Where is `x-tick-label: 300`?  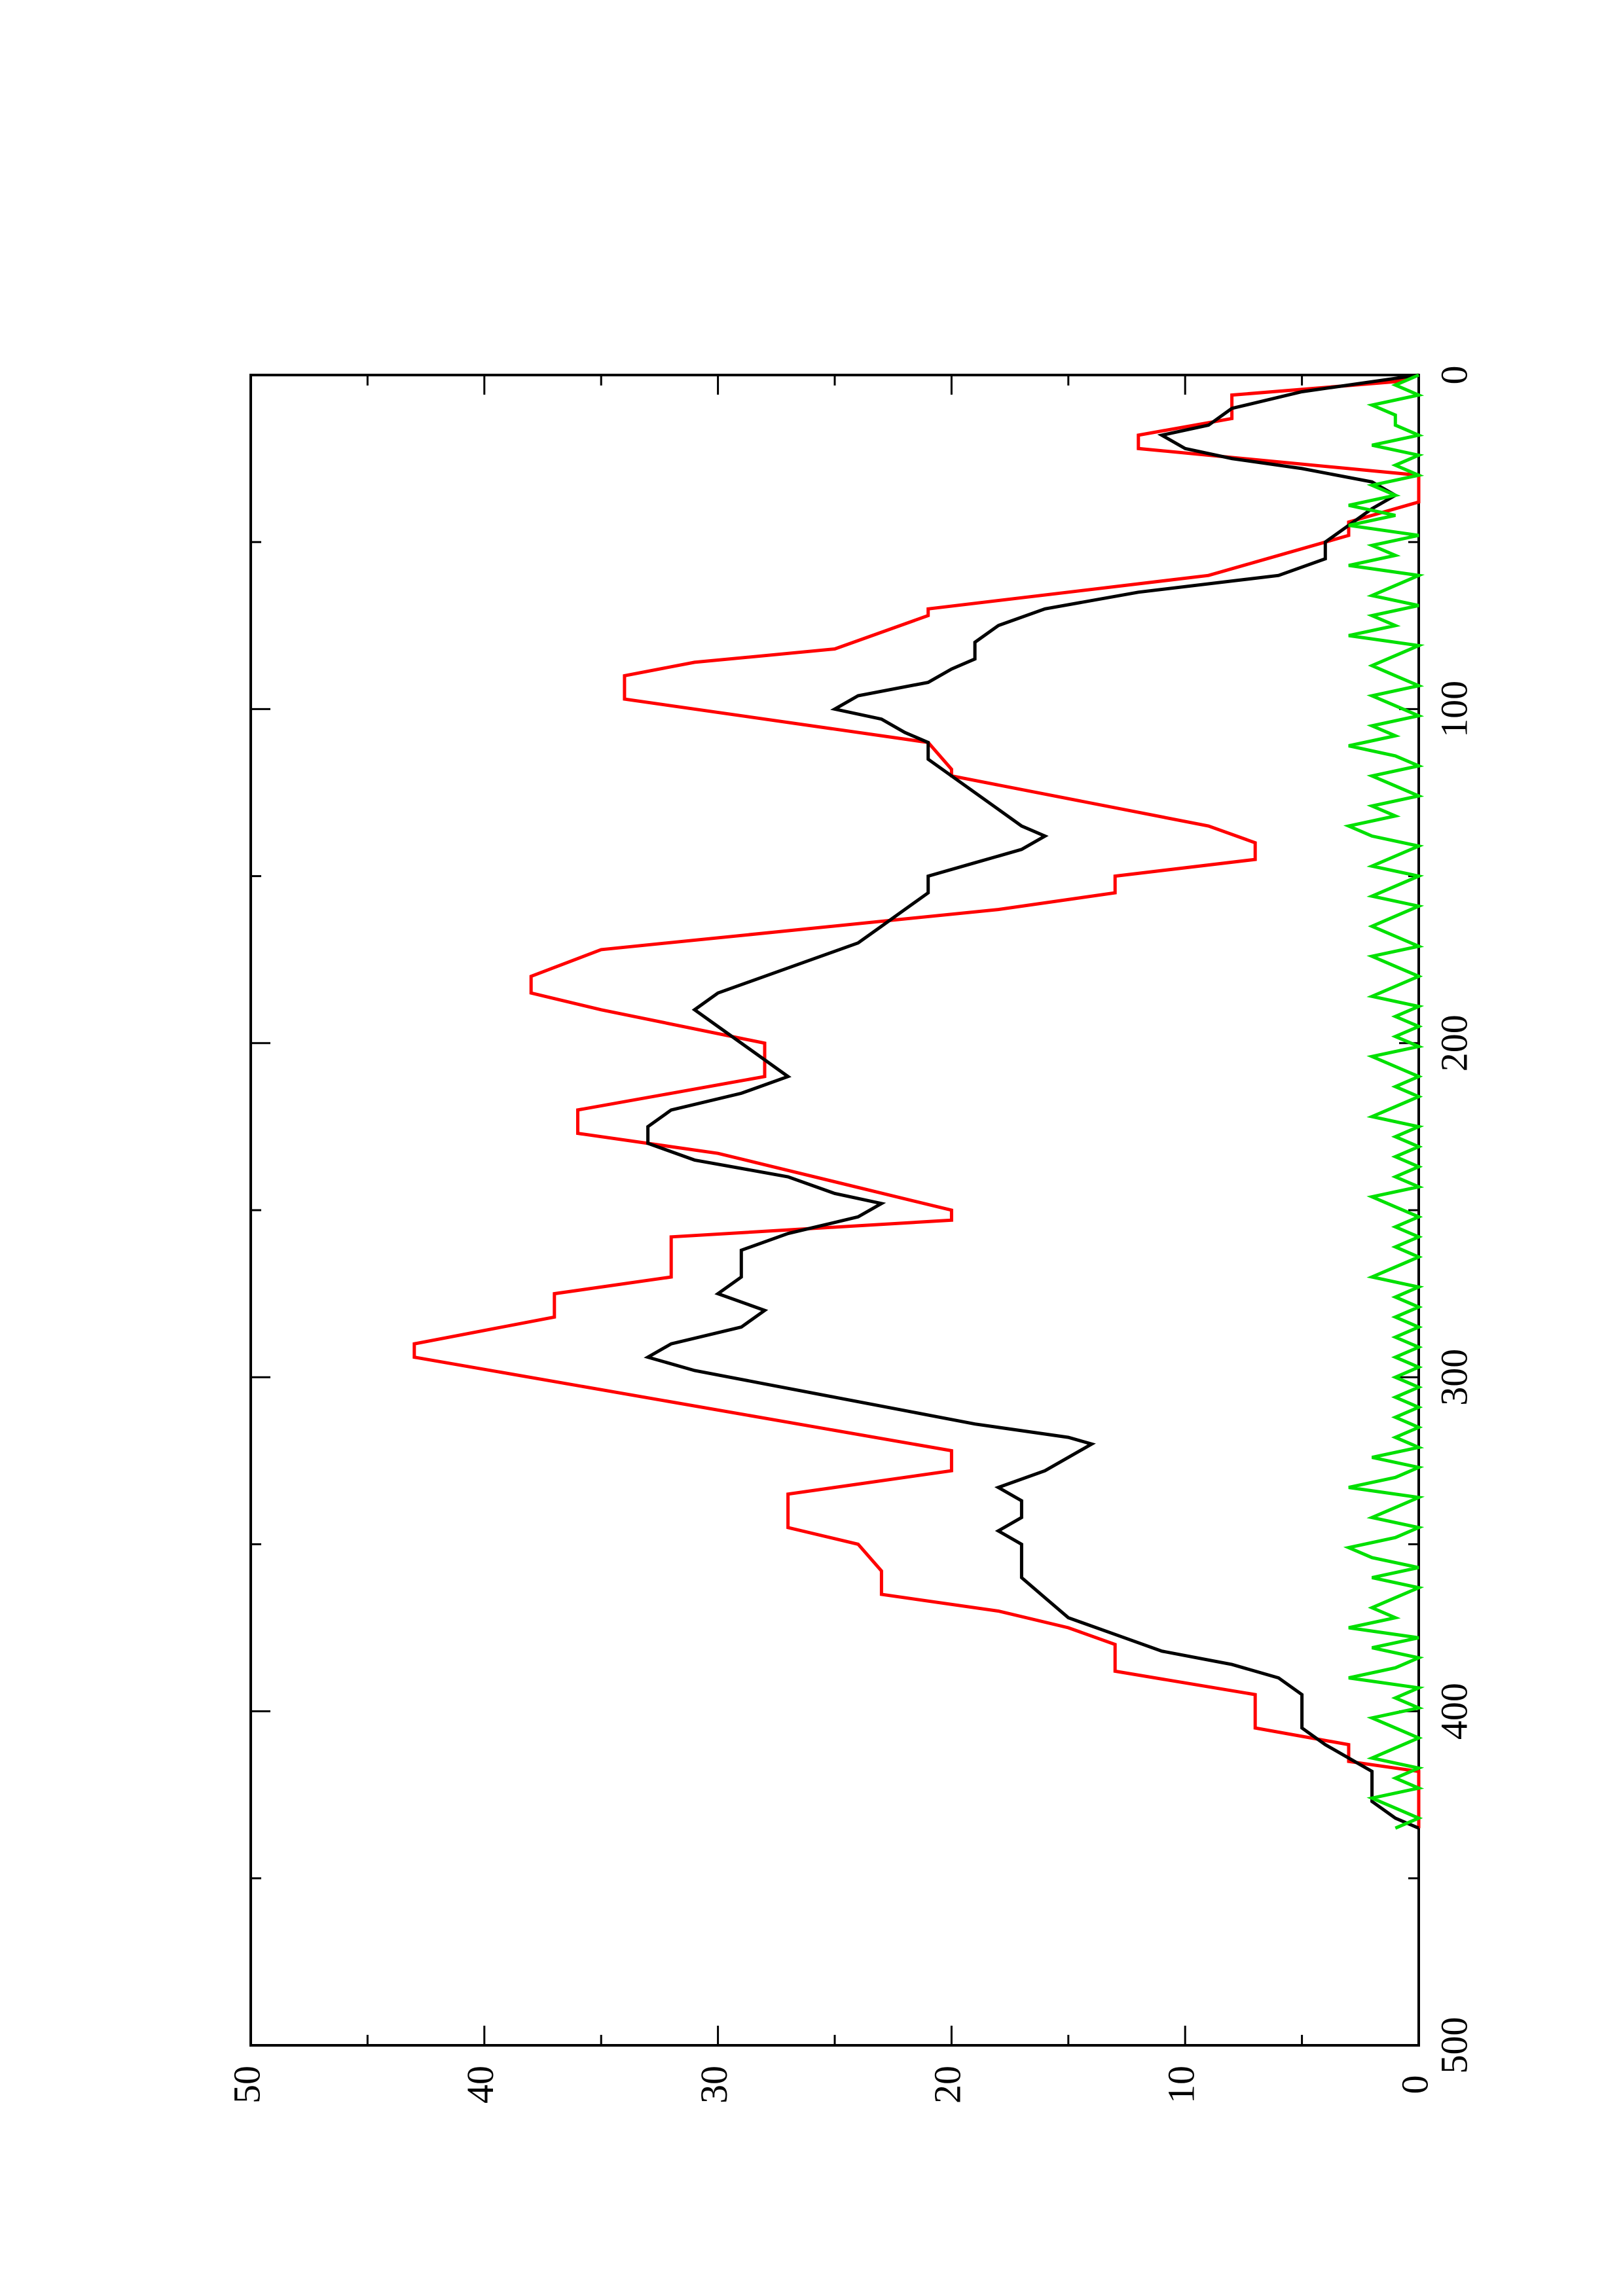
x-tick-label: 300 is located at coordinates (1453, 1377).